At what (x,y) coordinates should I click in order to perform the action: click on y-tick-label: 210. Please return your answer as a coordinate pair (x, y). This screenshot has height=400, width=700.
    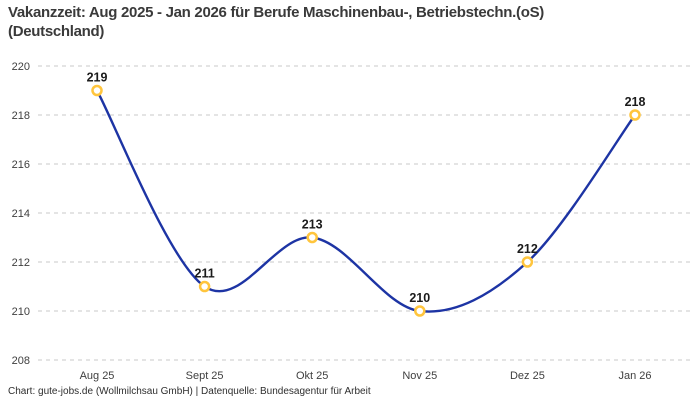
    Looking at the image, I should click on (21, 312).